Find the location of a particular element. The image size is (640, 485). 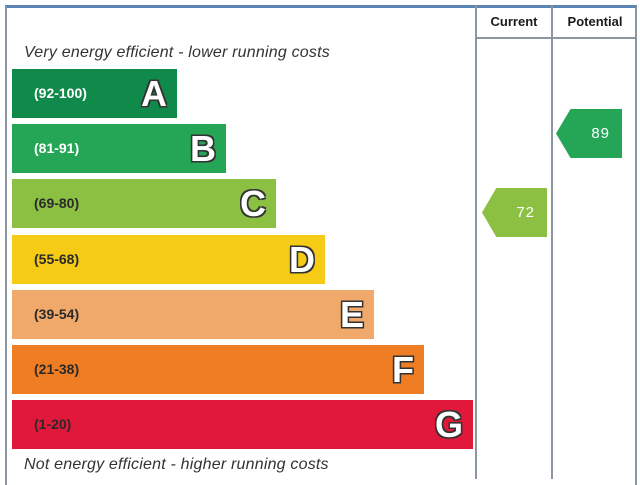

band-c-letter: C is located at coordinates (253, 203).